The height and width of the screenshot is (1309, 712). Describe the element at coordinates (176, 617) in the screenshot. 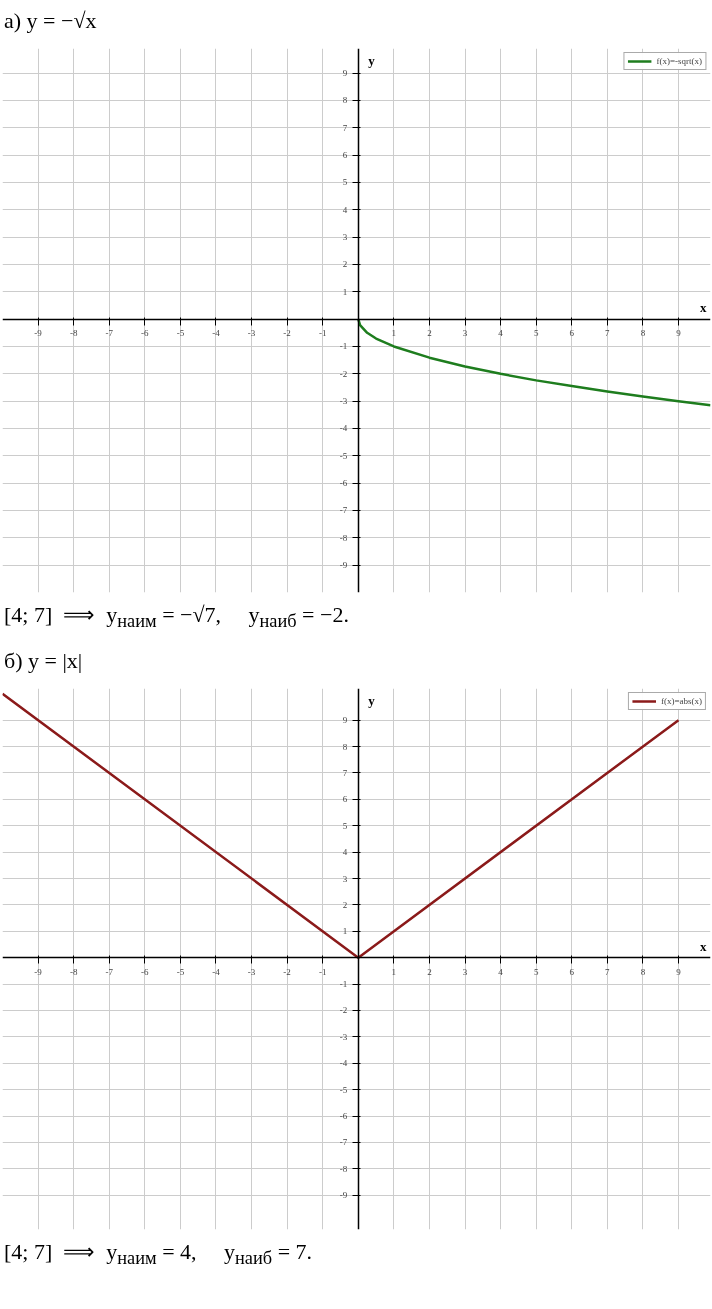

I see `text: [4; 7] ⟹ y$_{наим}$ = −√7, y$_{наиб}$ = −2.` at that location.